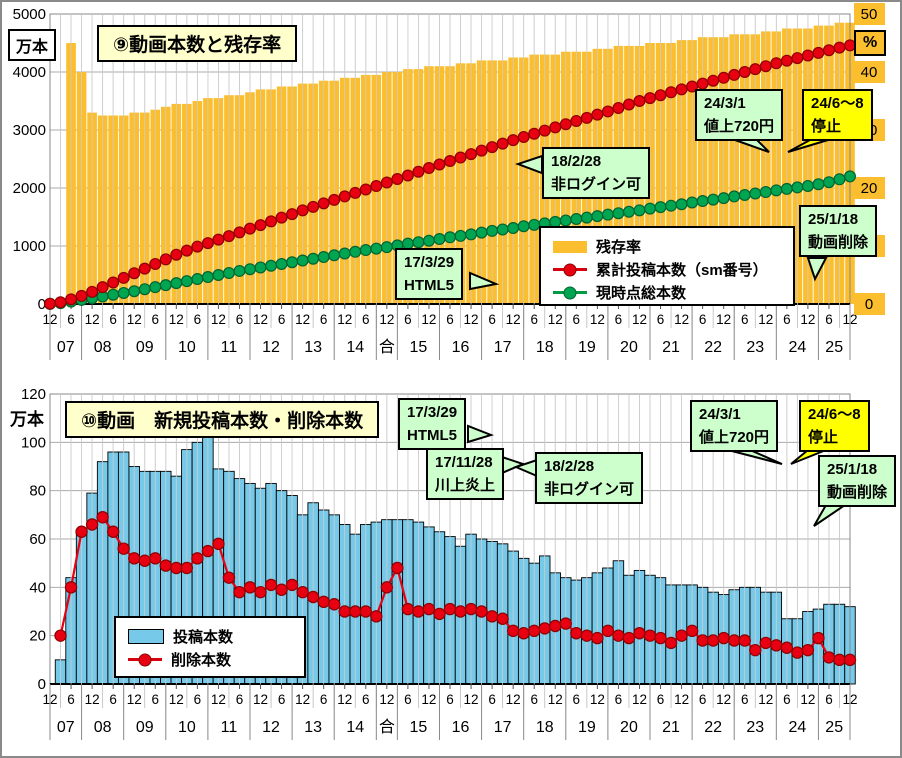  Describe the element at coordinates (313, 347) in the screenshot. I see `svg-text: 13` at that location.